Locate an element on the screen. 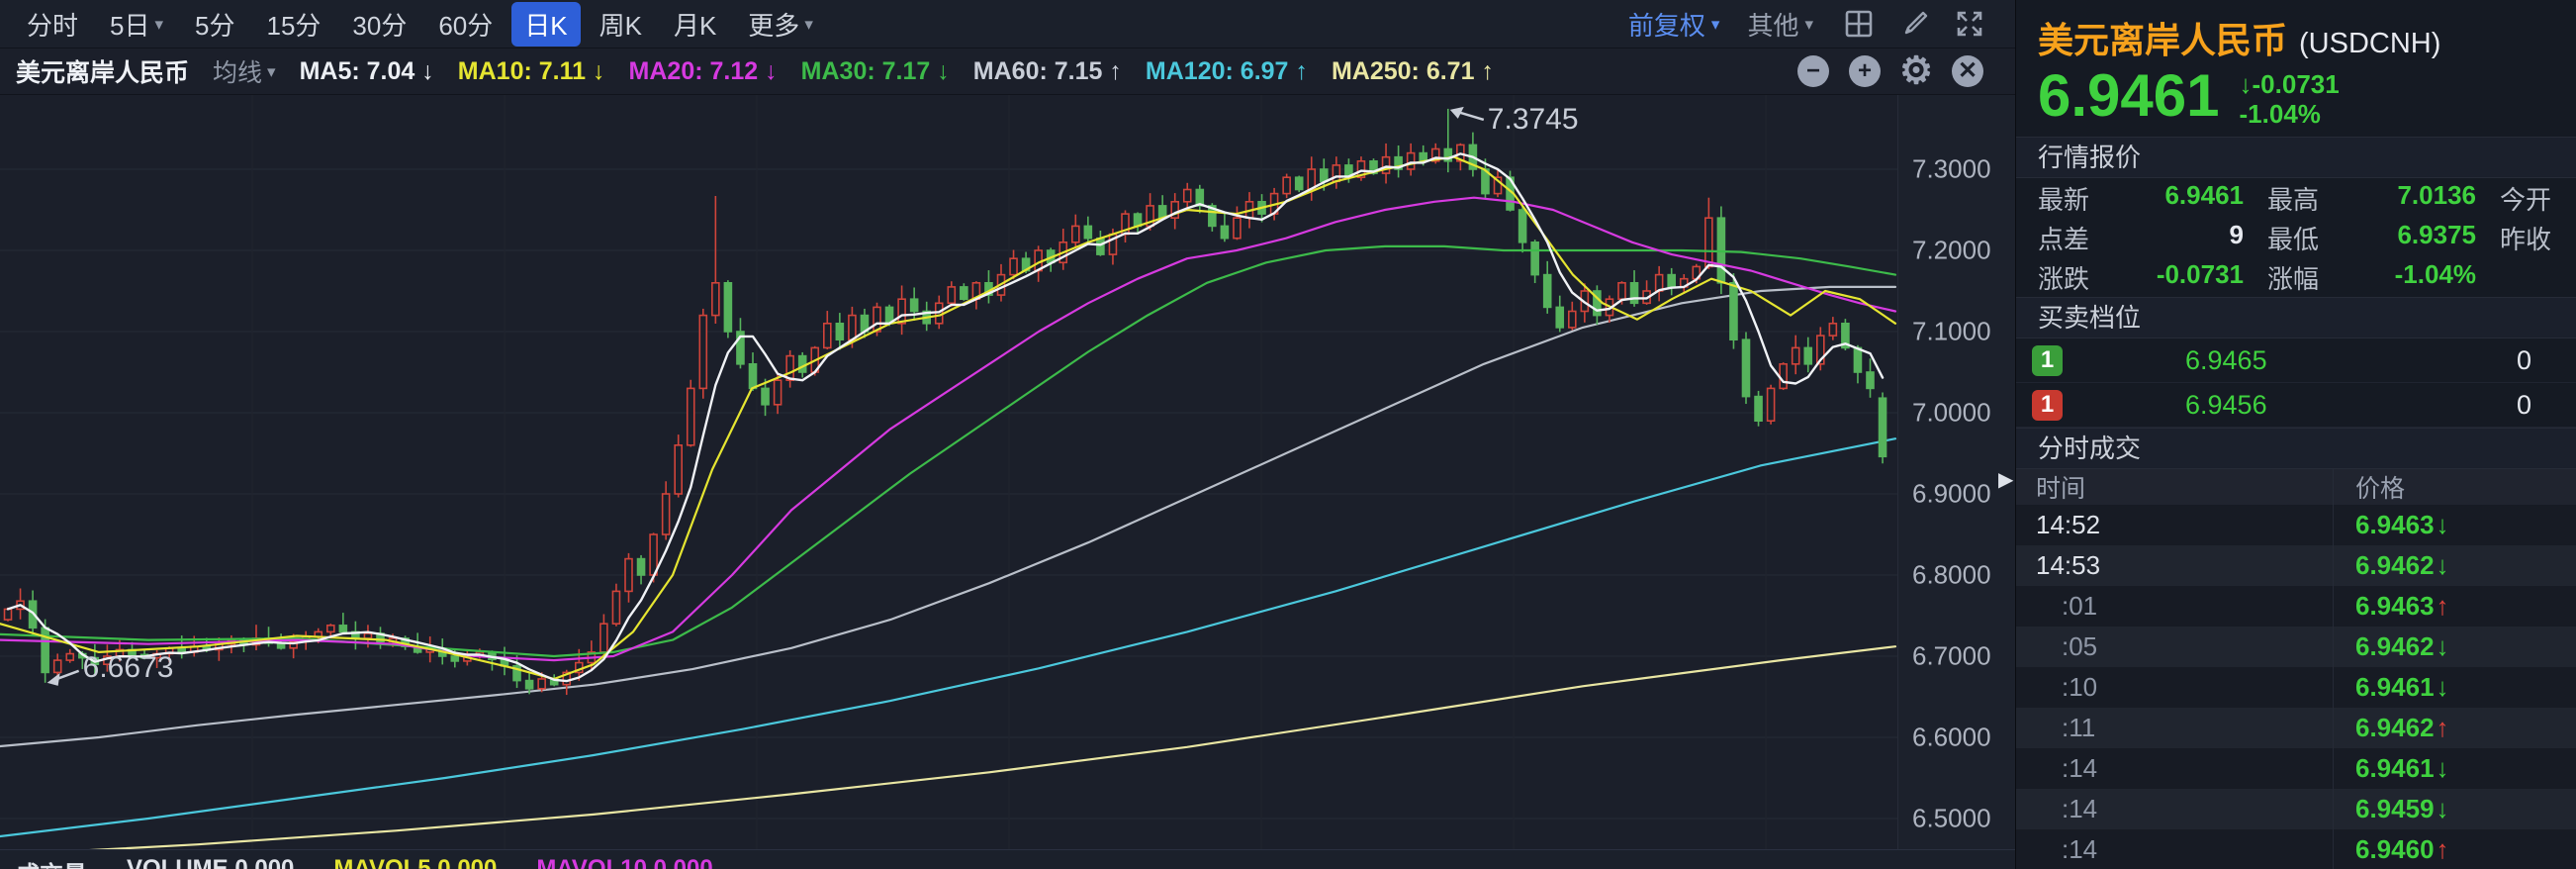  ma-selector-dropdown: 均线 ▾ is located at coordinates (245, 71).